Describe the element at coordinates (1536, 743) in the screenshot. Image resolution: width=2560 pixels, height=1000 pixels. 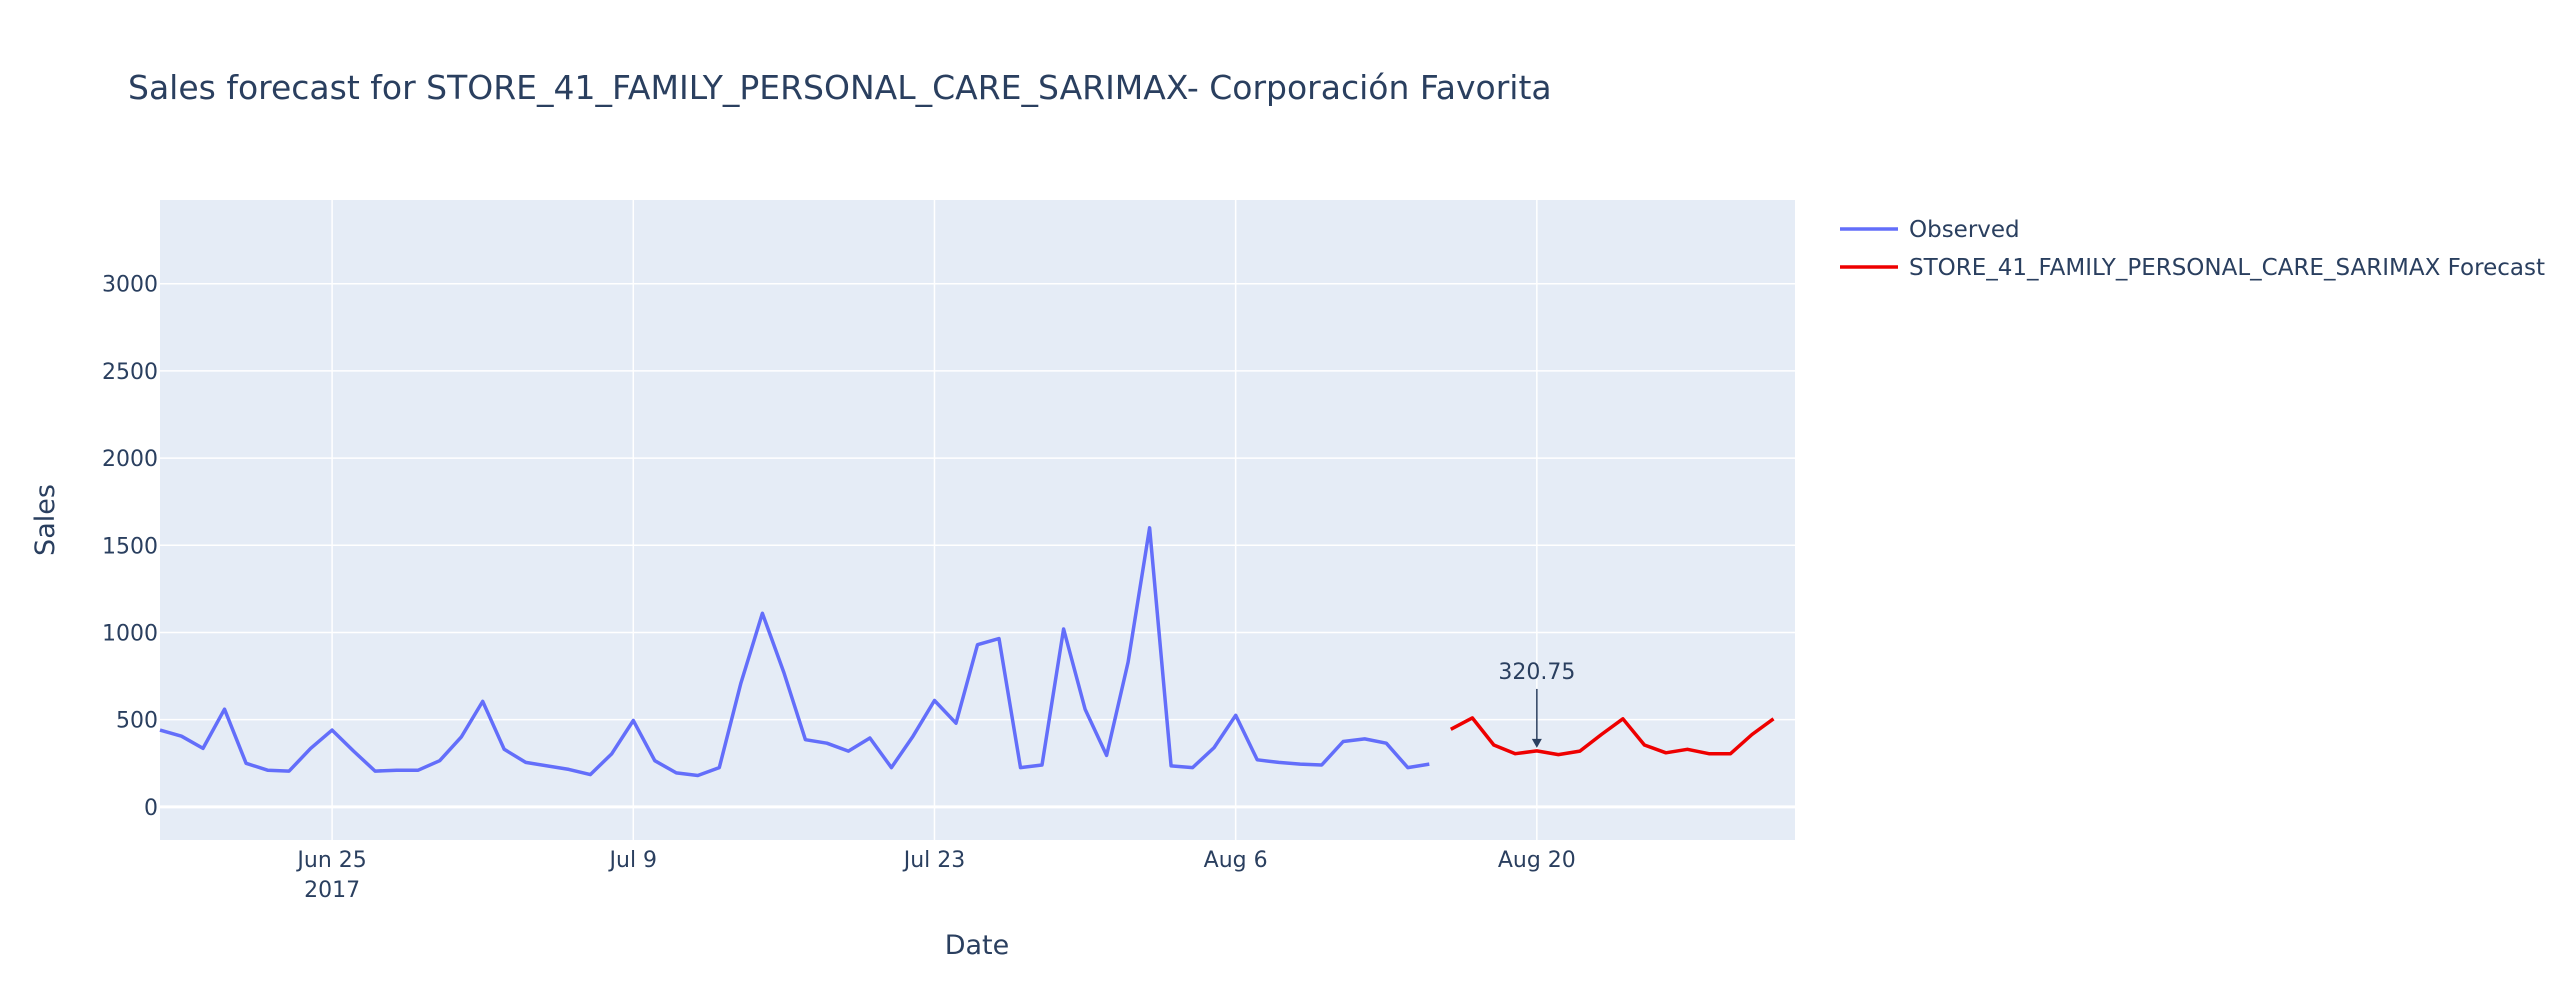
I see `annotation-arrowhead` at that location.